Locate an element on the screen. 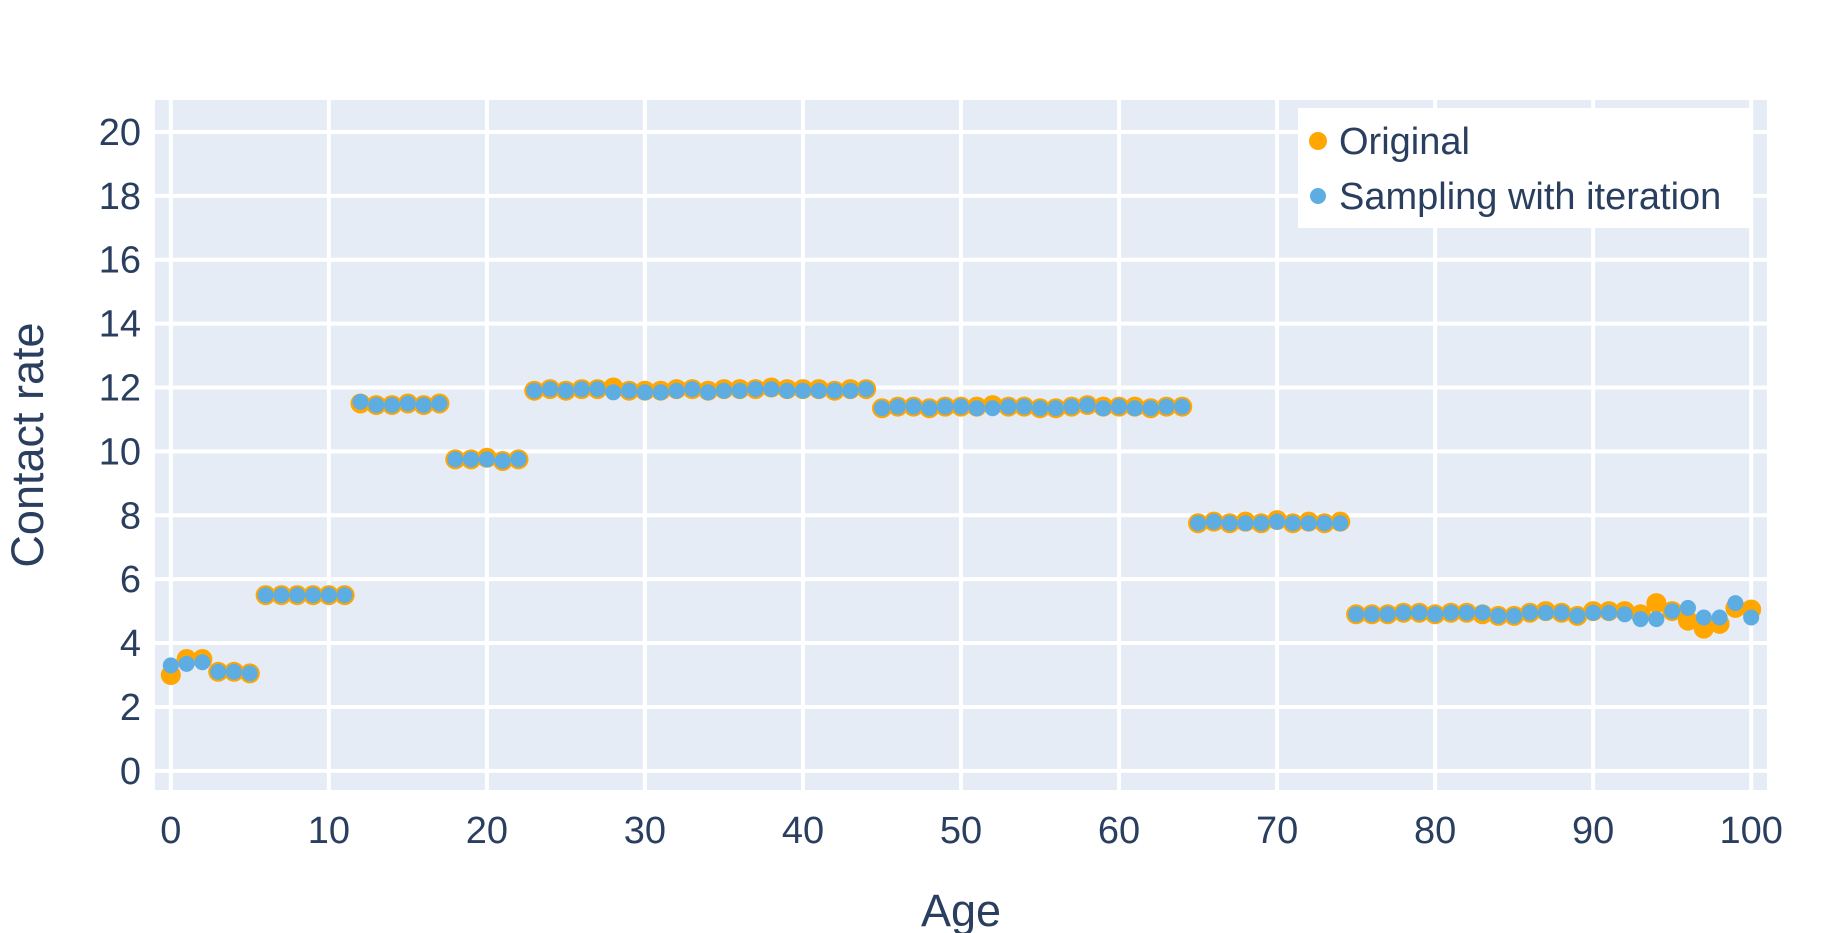  legend: Original Sampling with iteration is located at coordinates (1524, 168).